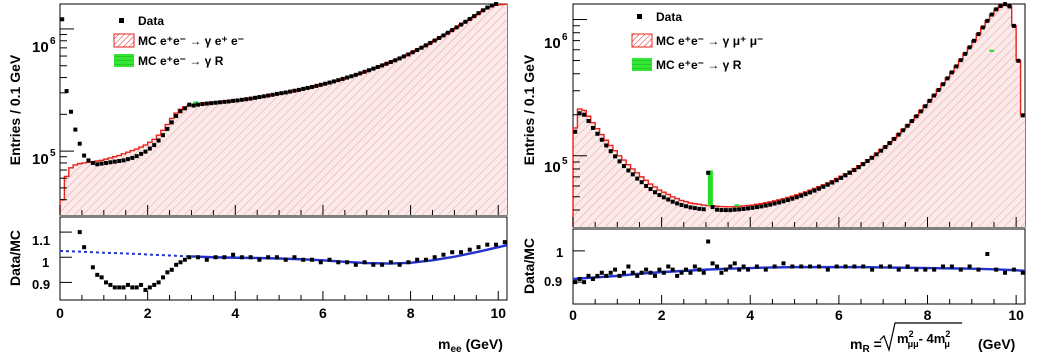 This screenshot has width=1049, height=356. I want to click on fit-line-dashed, so click(125, 253).